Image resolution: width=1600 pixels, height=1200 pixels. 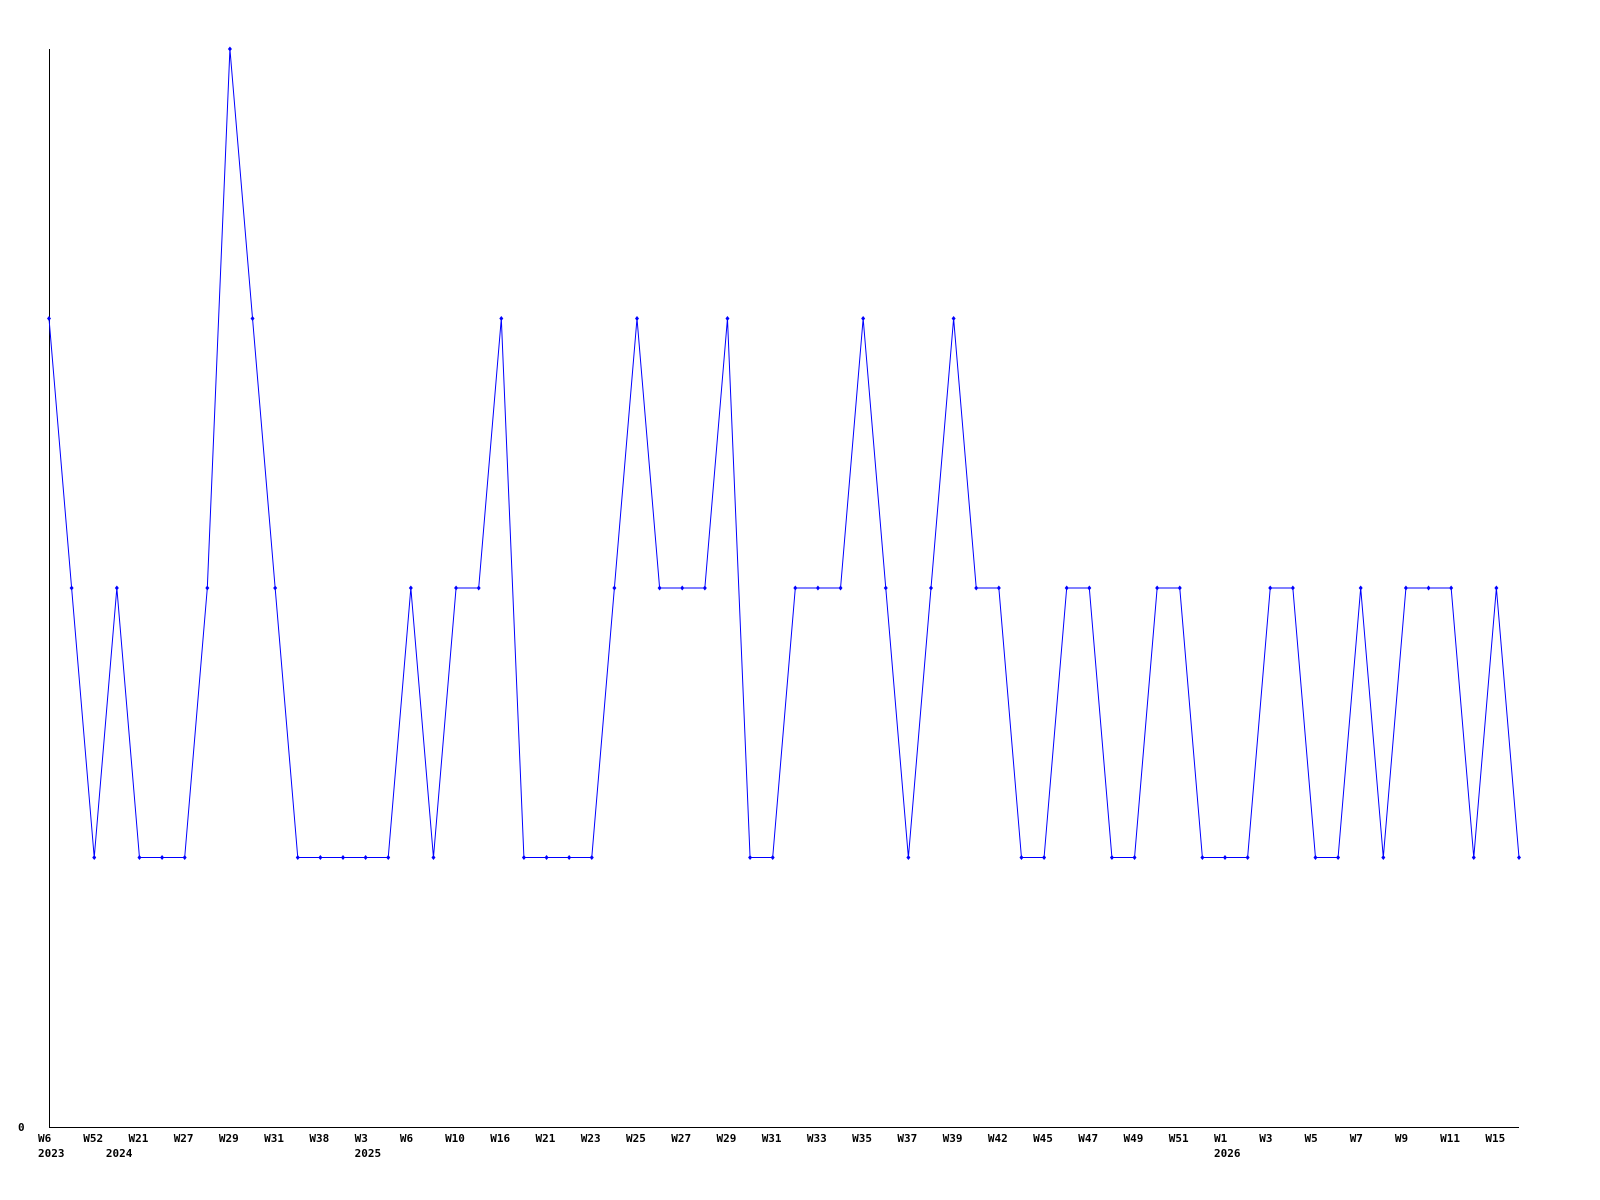 I want to click on year-label: 2026, so click(x=1227, y=1153).